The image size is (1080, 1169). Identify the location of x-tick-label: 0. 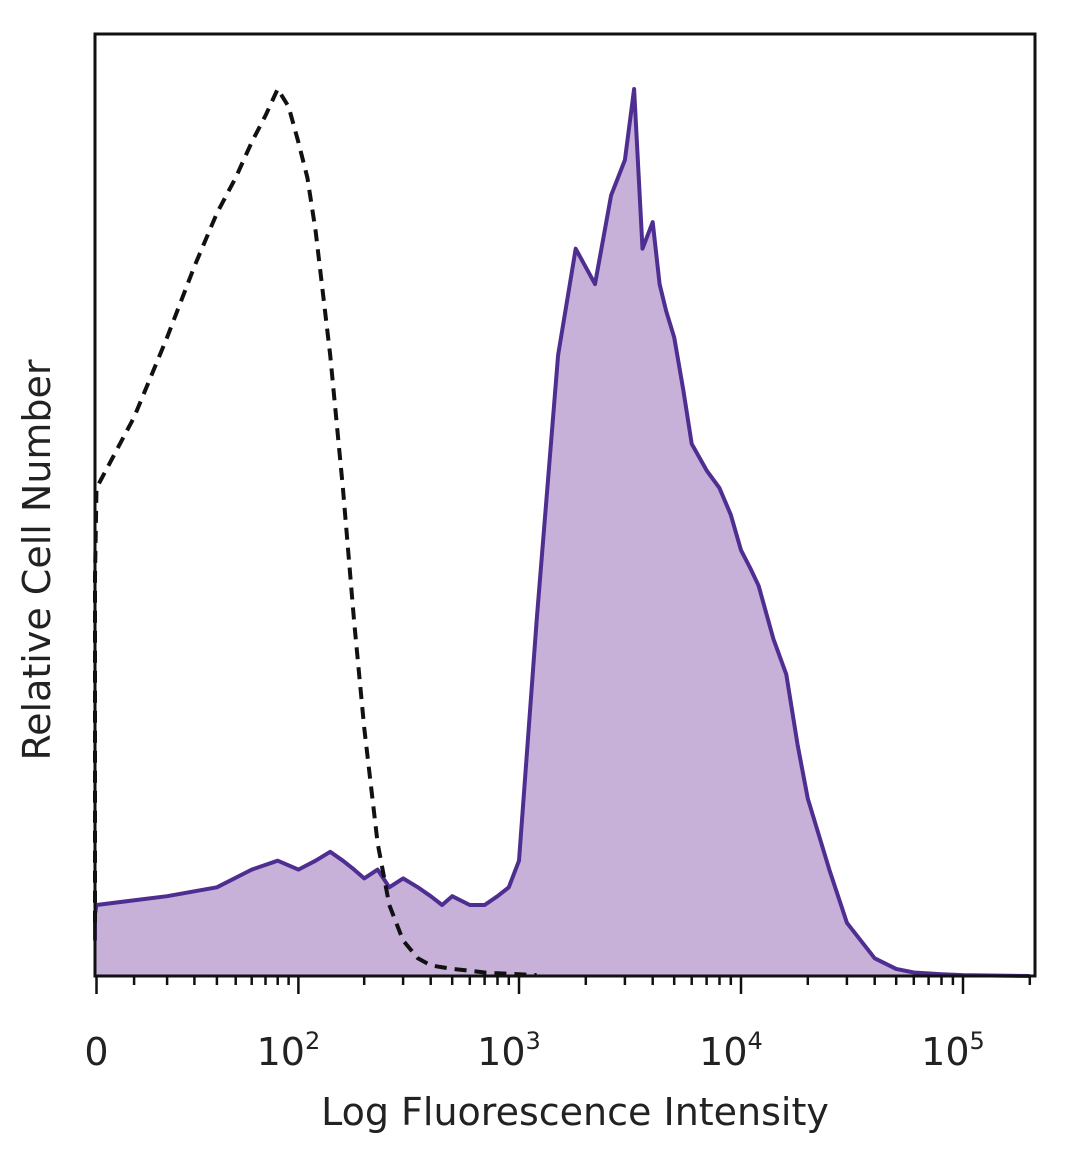
(96, 1052).